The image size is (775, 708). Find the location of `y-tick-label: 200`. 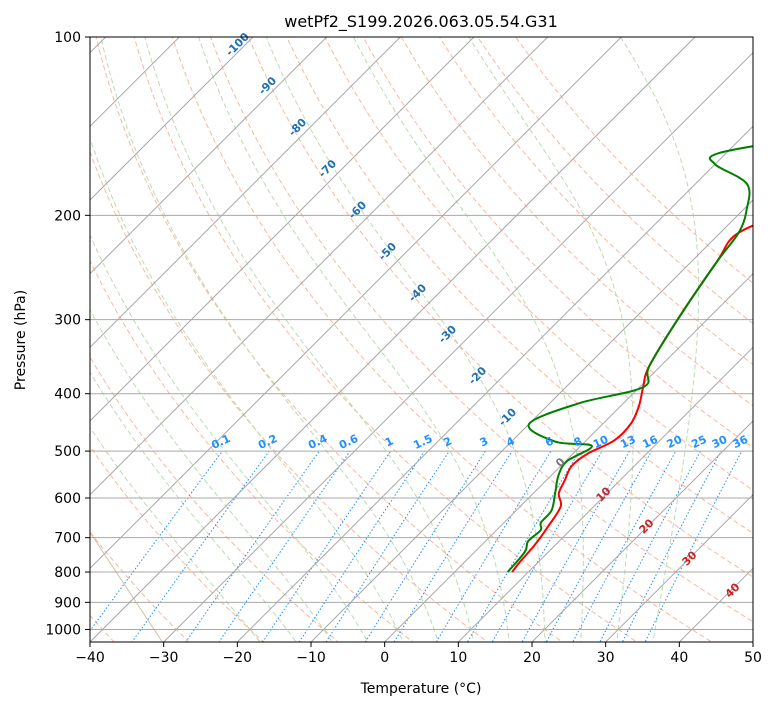

y-tick-label: 200 is located at coordinates (67, 216).